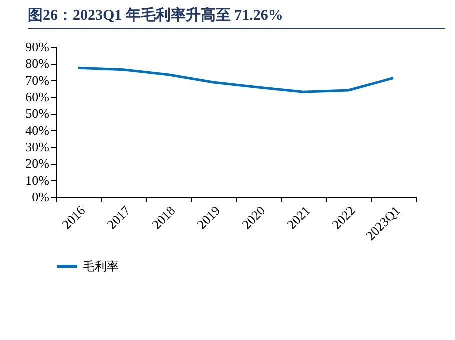  I want to click on y-tick-label: 20%, so click(38, 164).